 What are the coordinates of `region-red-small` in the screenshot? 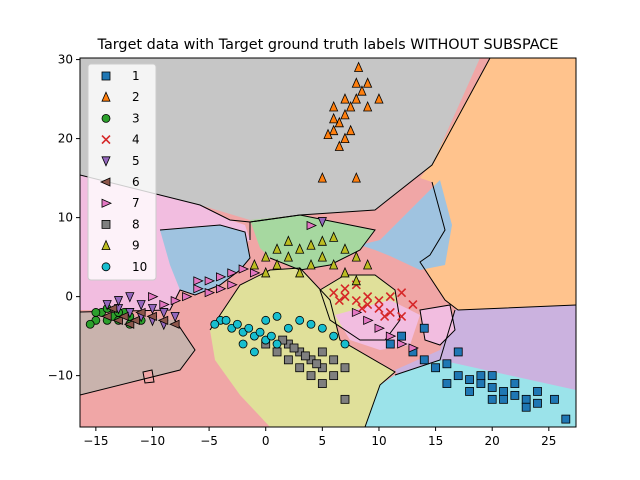 It's located at (148, 376).